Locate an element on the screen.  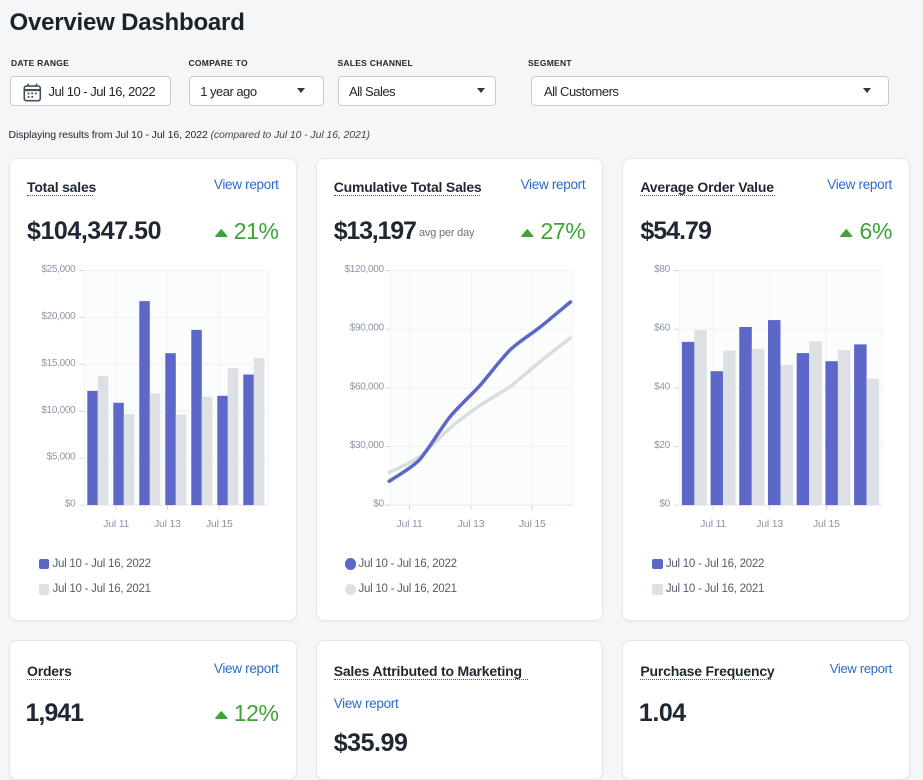
svg-text: $25,000 is located at coordinates (58, 269).